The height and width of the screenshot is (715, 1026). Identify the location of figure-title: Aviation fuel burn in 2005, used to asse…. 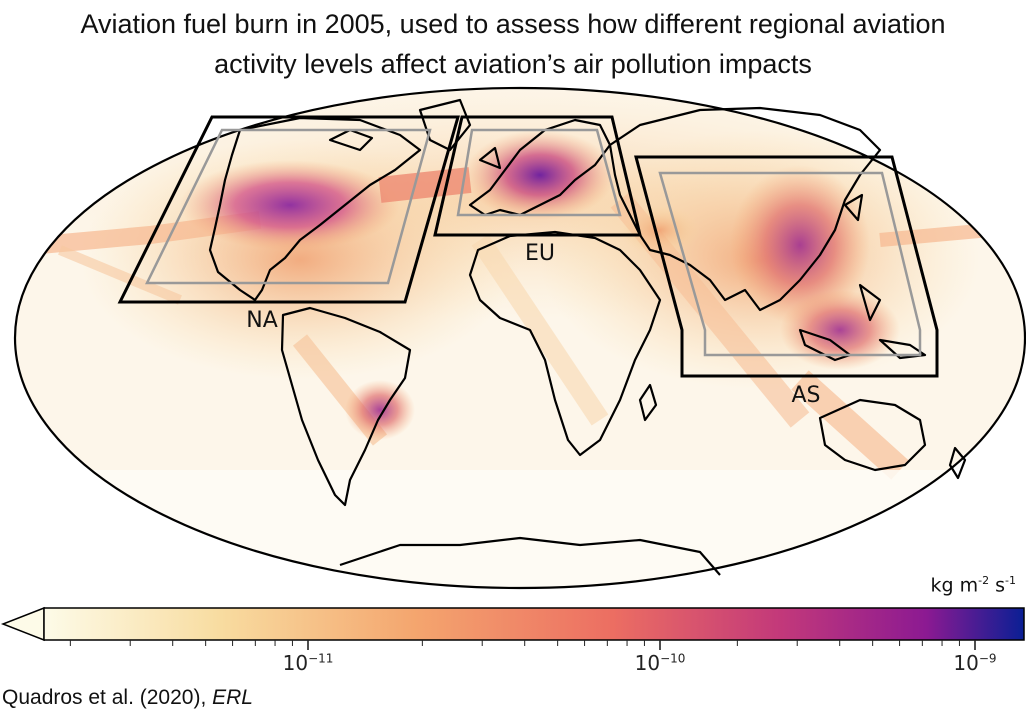
(513, 44).